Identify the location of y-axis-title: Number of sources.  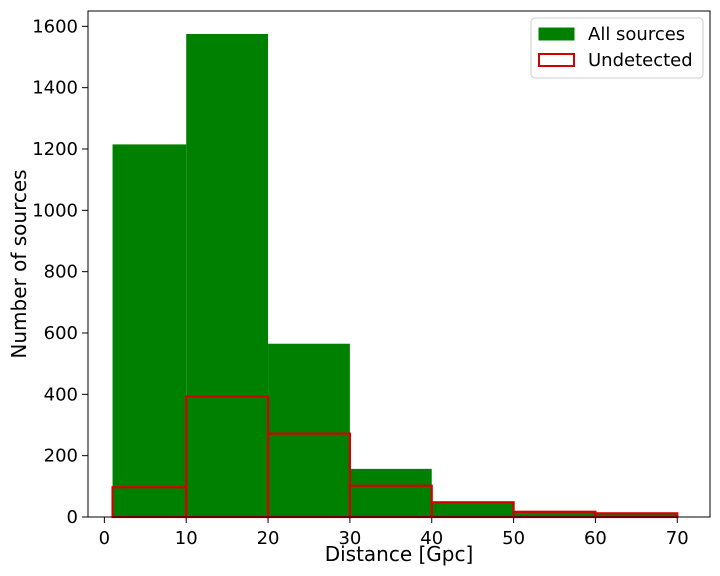
(19, 263).